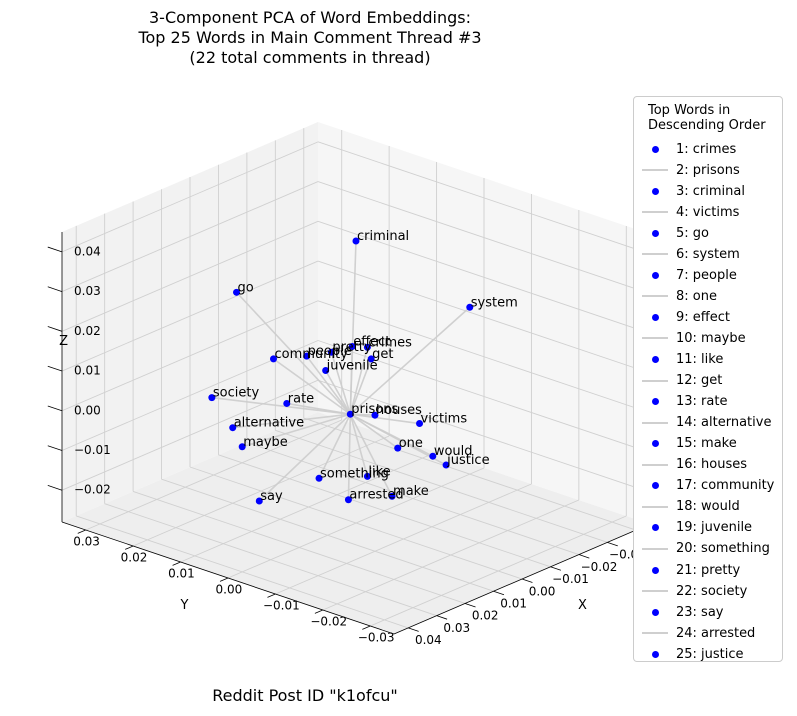  What do you see at coordinates (692, 233) in the screenshot?
I see `legend-label: 5: go` at bounding box center [692, 233].